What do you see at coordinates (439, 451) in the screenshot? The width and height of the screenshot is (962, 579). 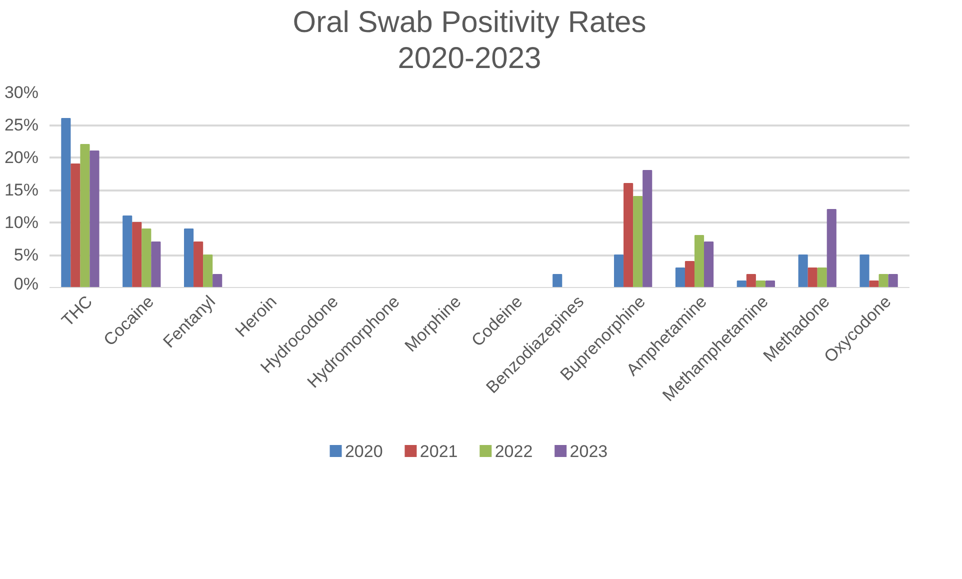 I see `legend-label: 2021` at bounding box center [439, 451].